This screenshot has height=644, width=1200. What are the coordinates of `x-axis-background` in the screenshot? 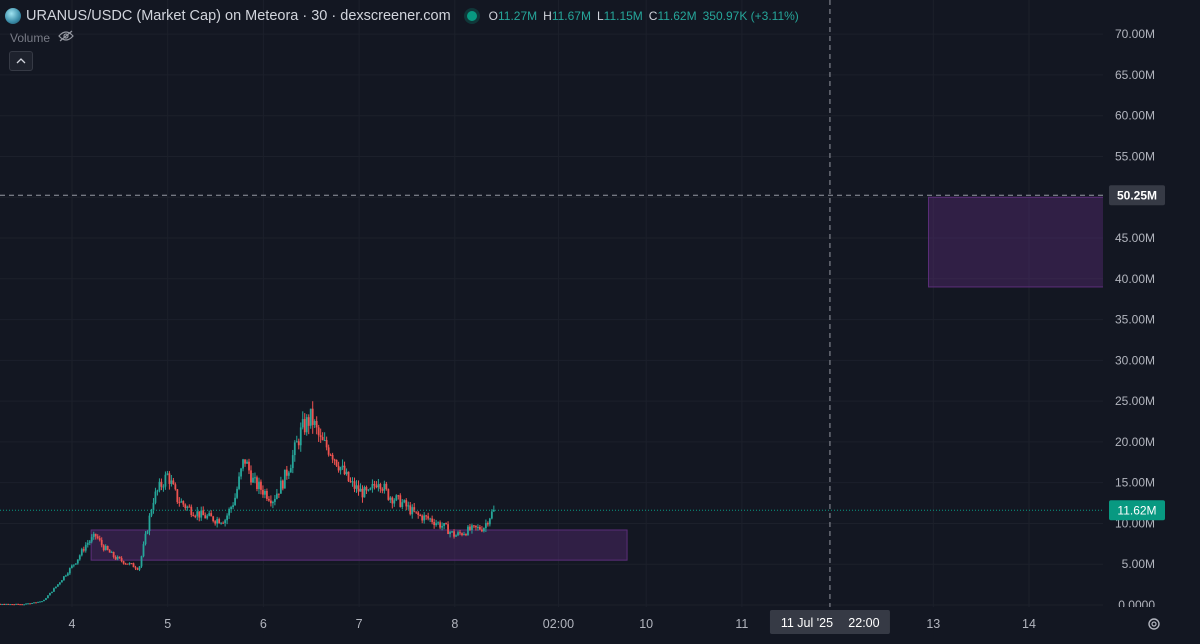 It's located at (600, 625).